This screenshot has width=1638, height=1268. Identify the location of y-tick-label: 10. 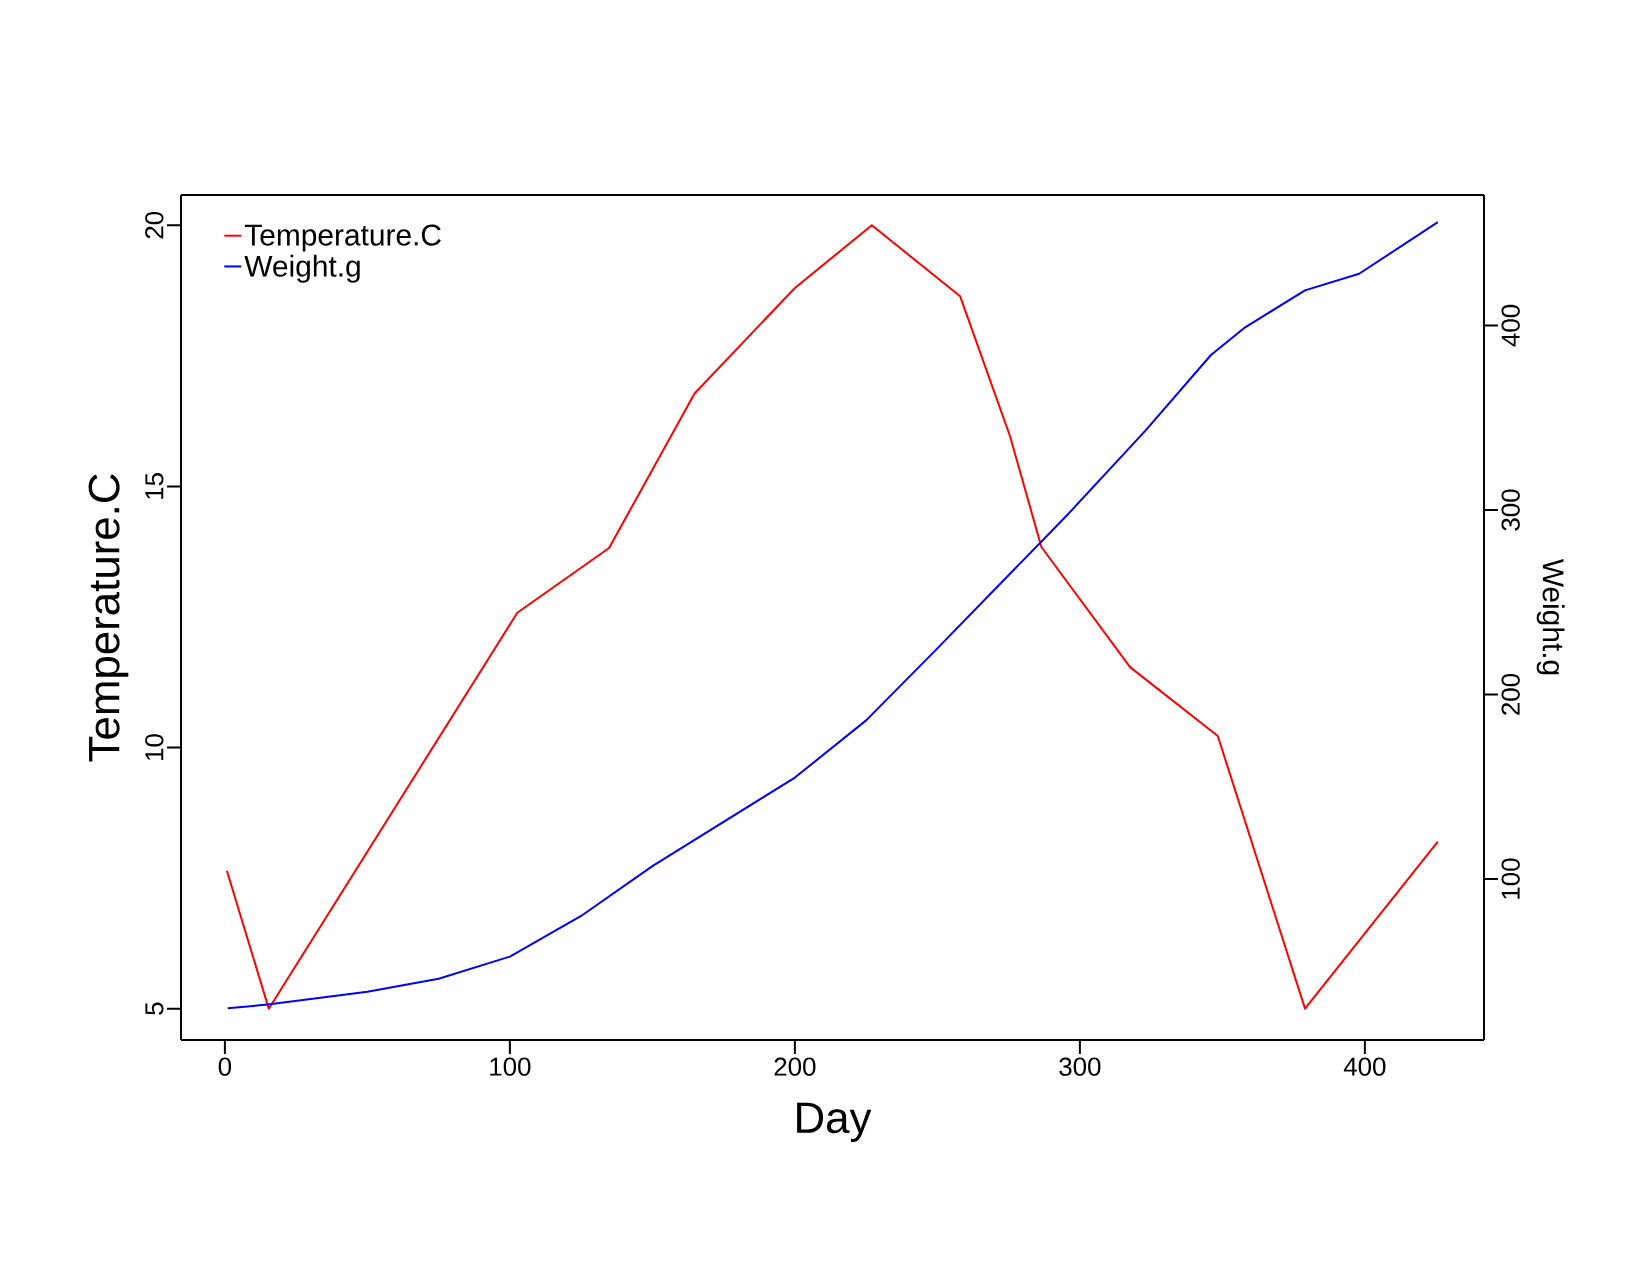
(154, 747).